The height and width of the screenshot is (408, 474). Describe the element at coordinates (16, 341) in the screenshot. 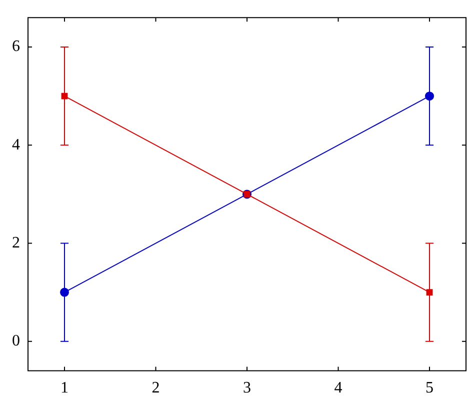

I see `y-tick-label: 0` at that location.